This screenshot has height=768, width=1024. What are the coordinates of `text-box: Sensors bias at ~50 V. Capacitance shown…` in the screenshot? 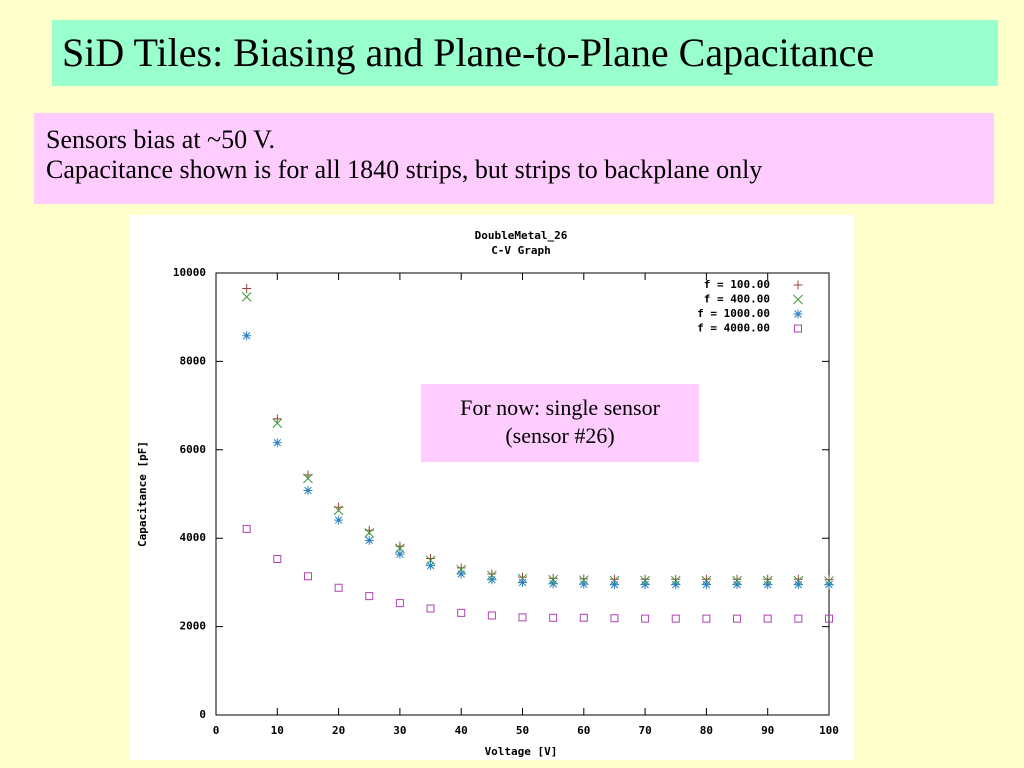 It's located at (514, 158).